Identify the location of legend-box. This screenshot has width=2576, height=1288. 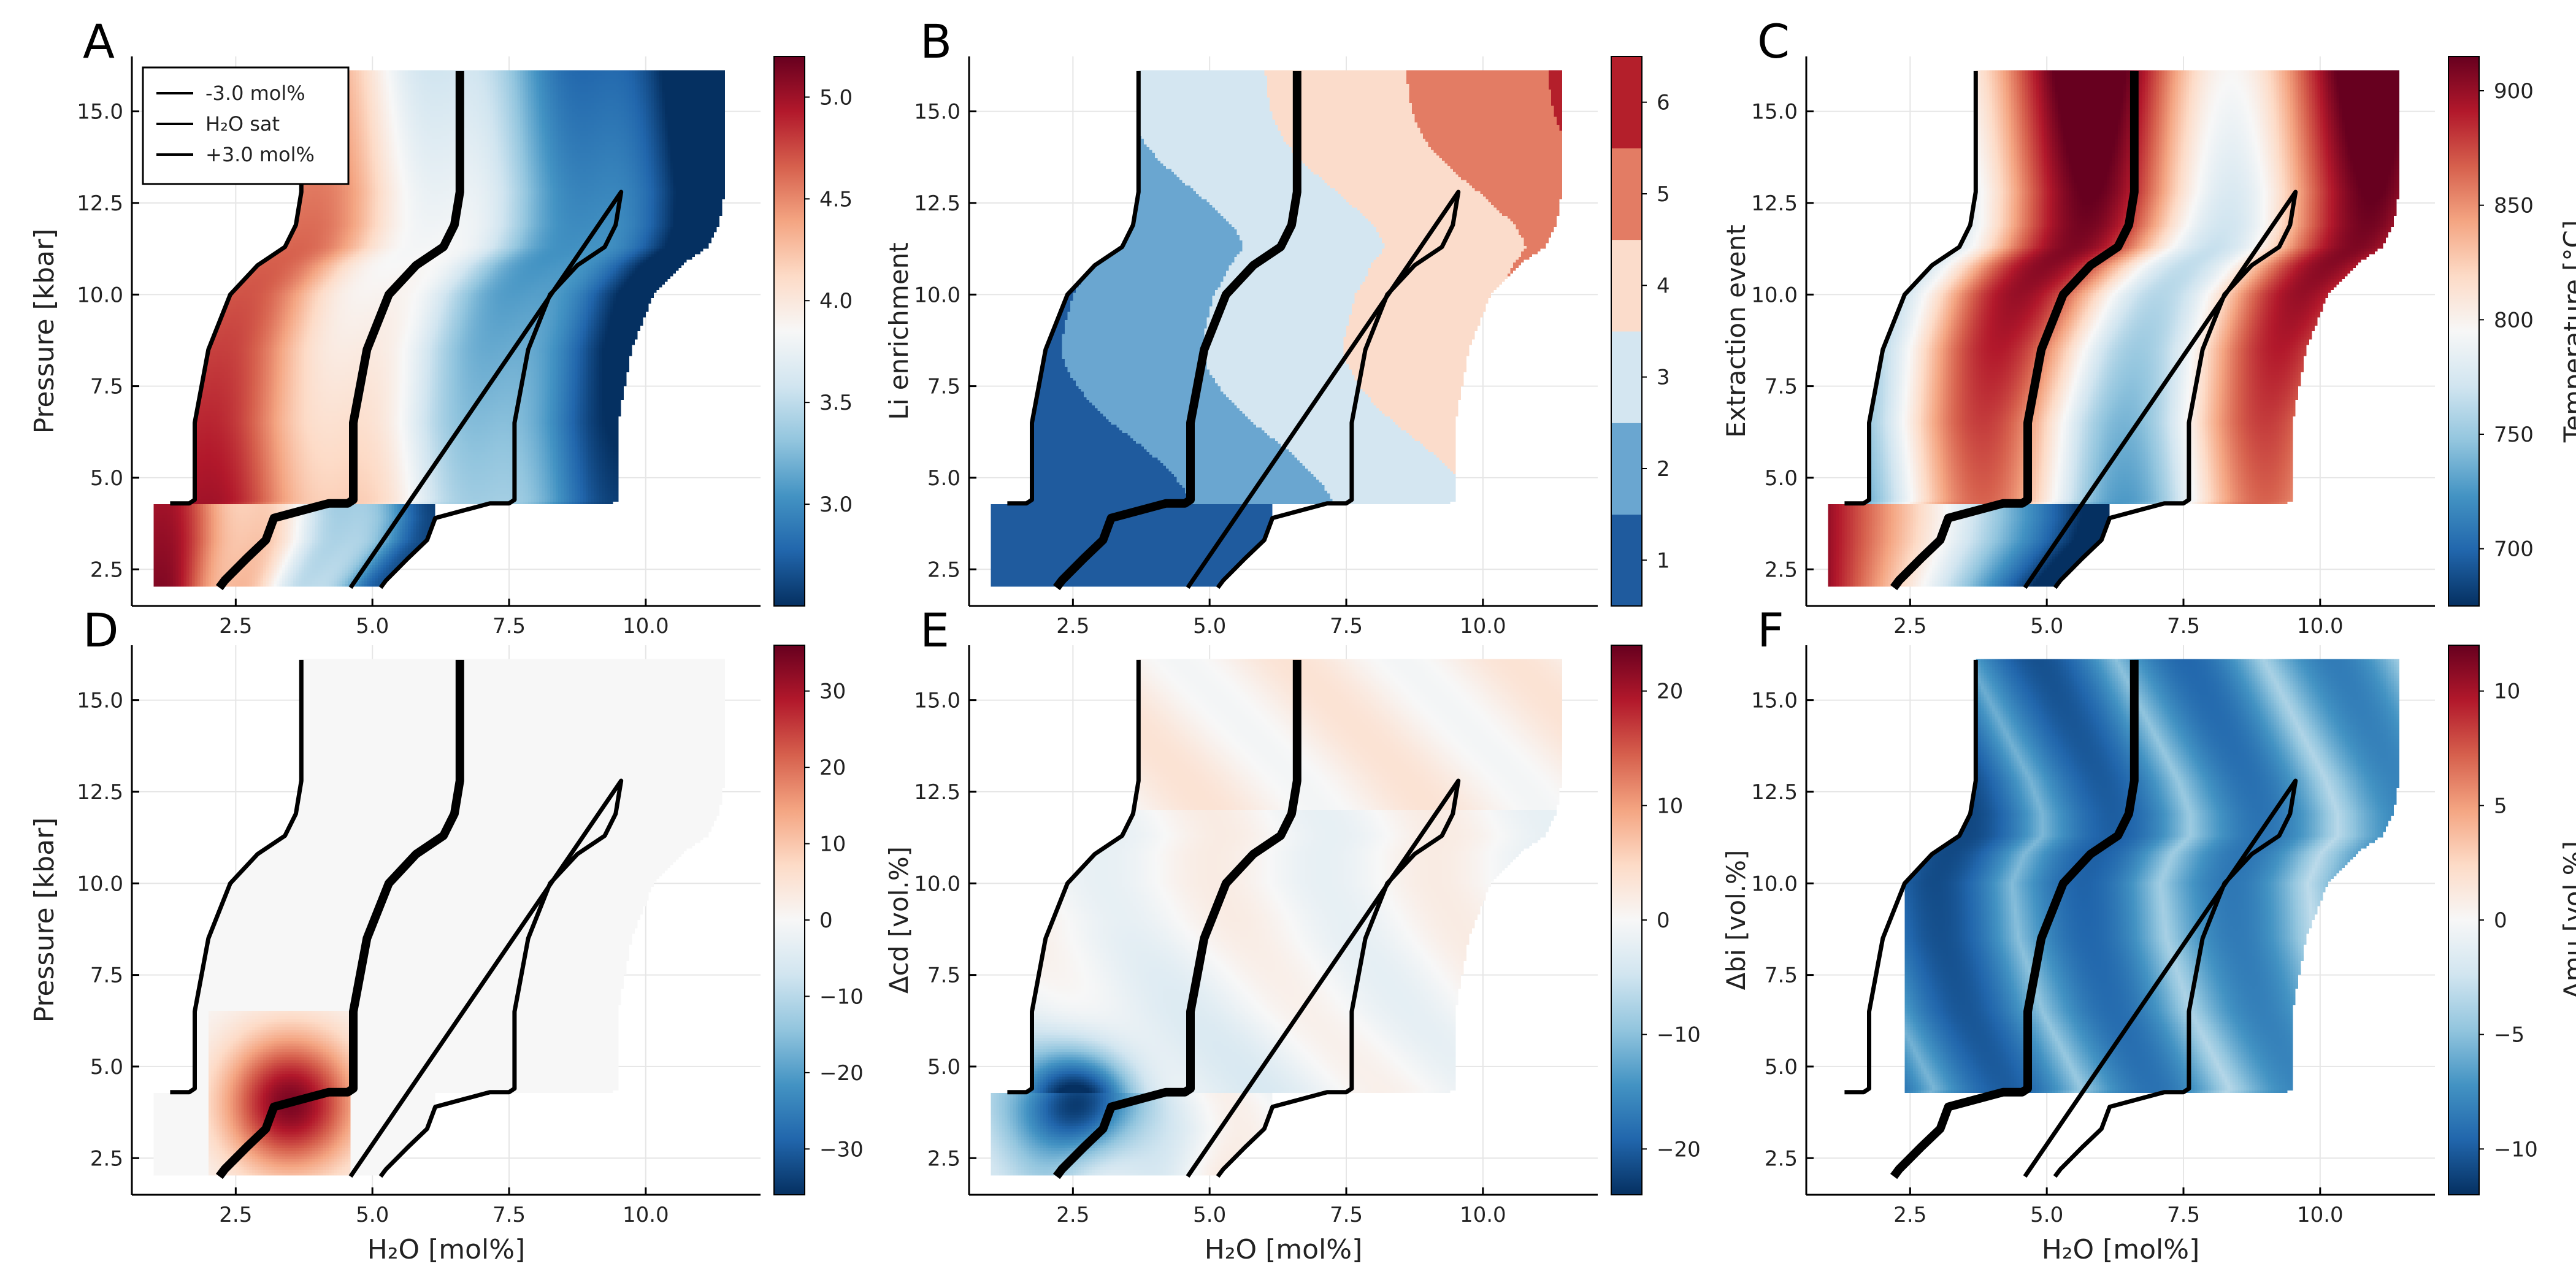
(246, 125).